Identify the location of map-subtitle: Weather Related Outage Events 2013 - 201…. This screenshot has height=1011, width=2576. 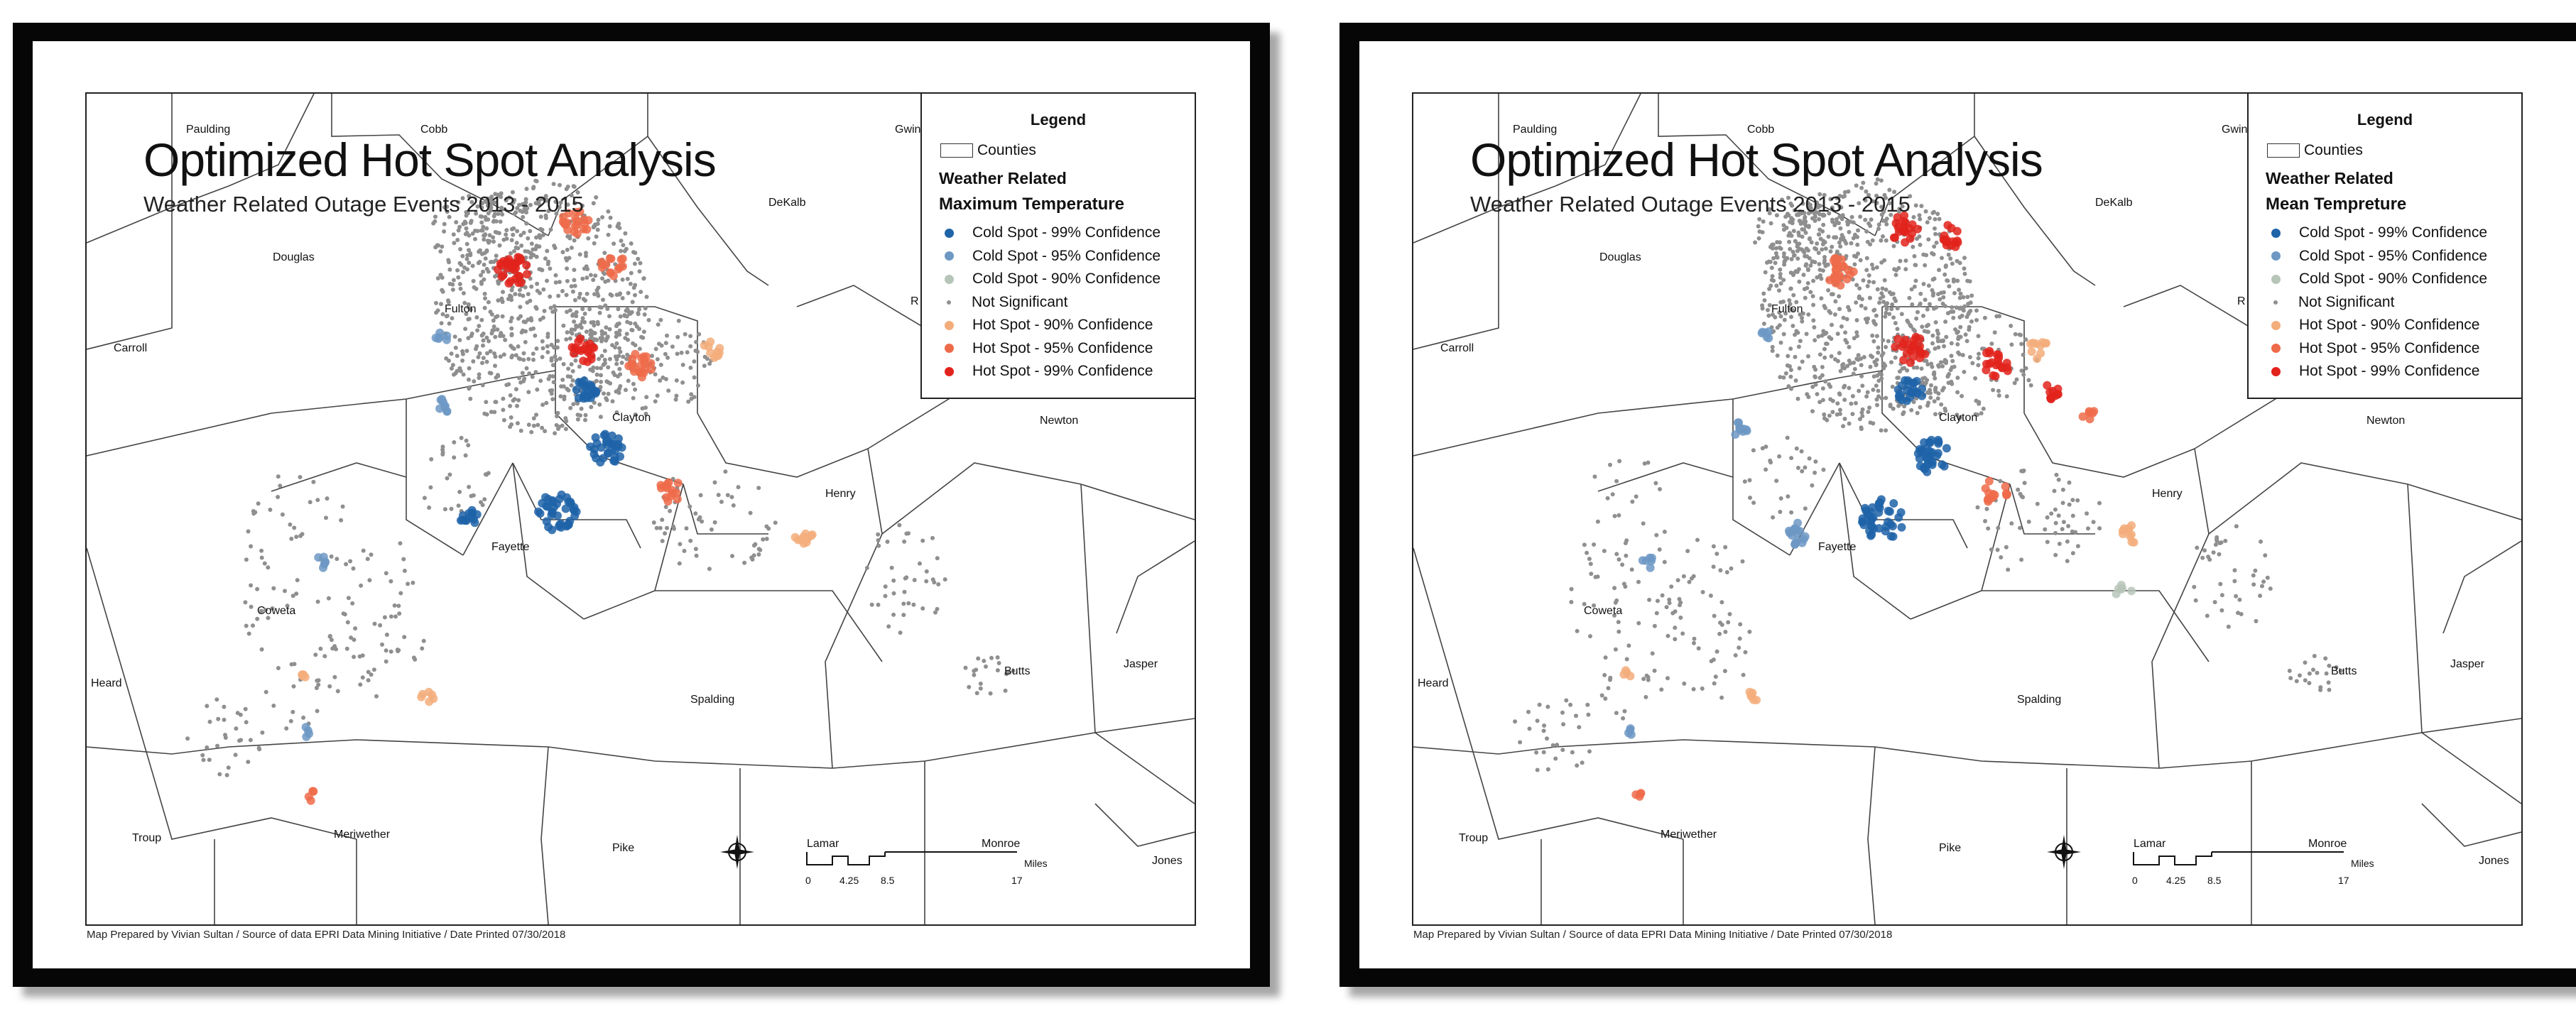
(1690, 204).